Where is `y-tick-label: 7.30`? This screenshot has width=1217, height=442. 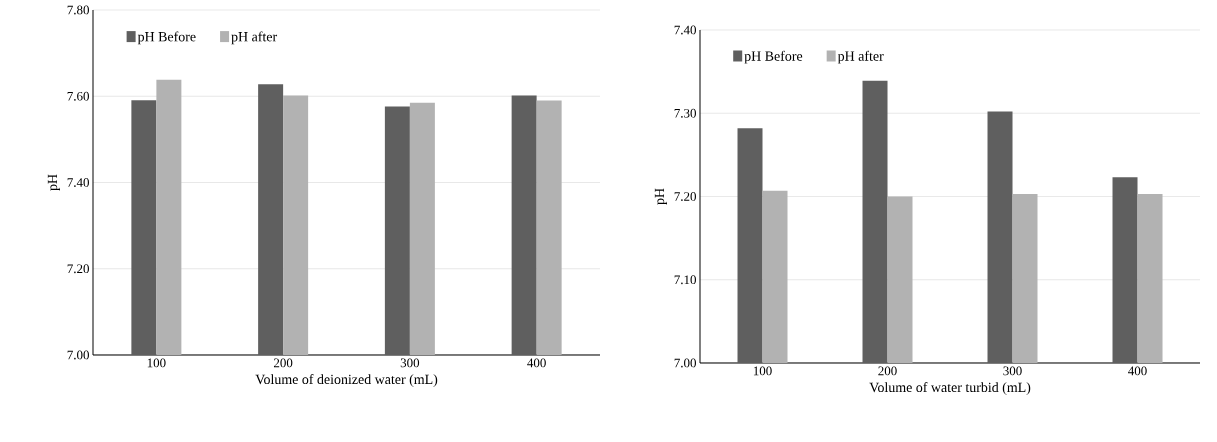 y-tick-label: 7.30 is located at coordinates (685, 113).